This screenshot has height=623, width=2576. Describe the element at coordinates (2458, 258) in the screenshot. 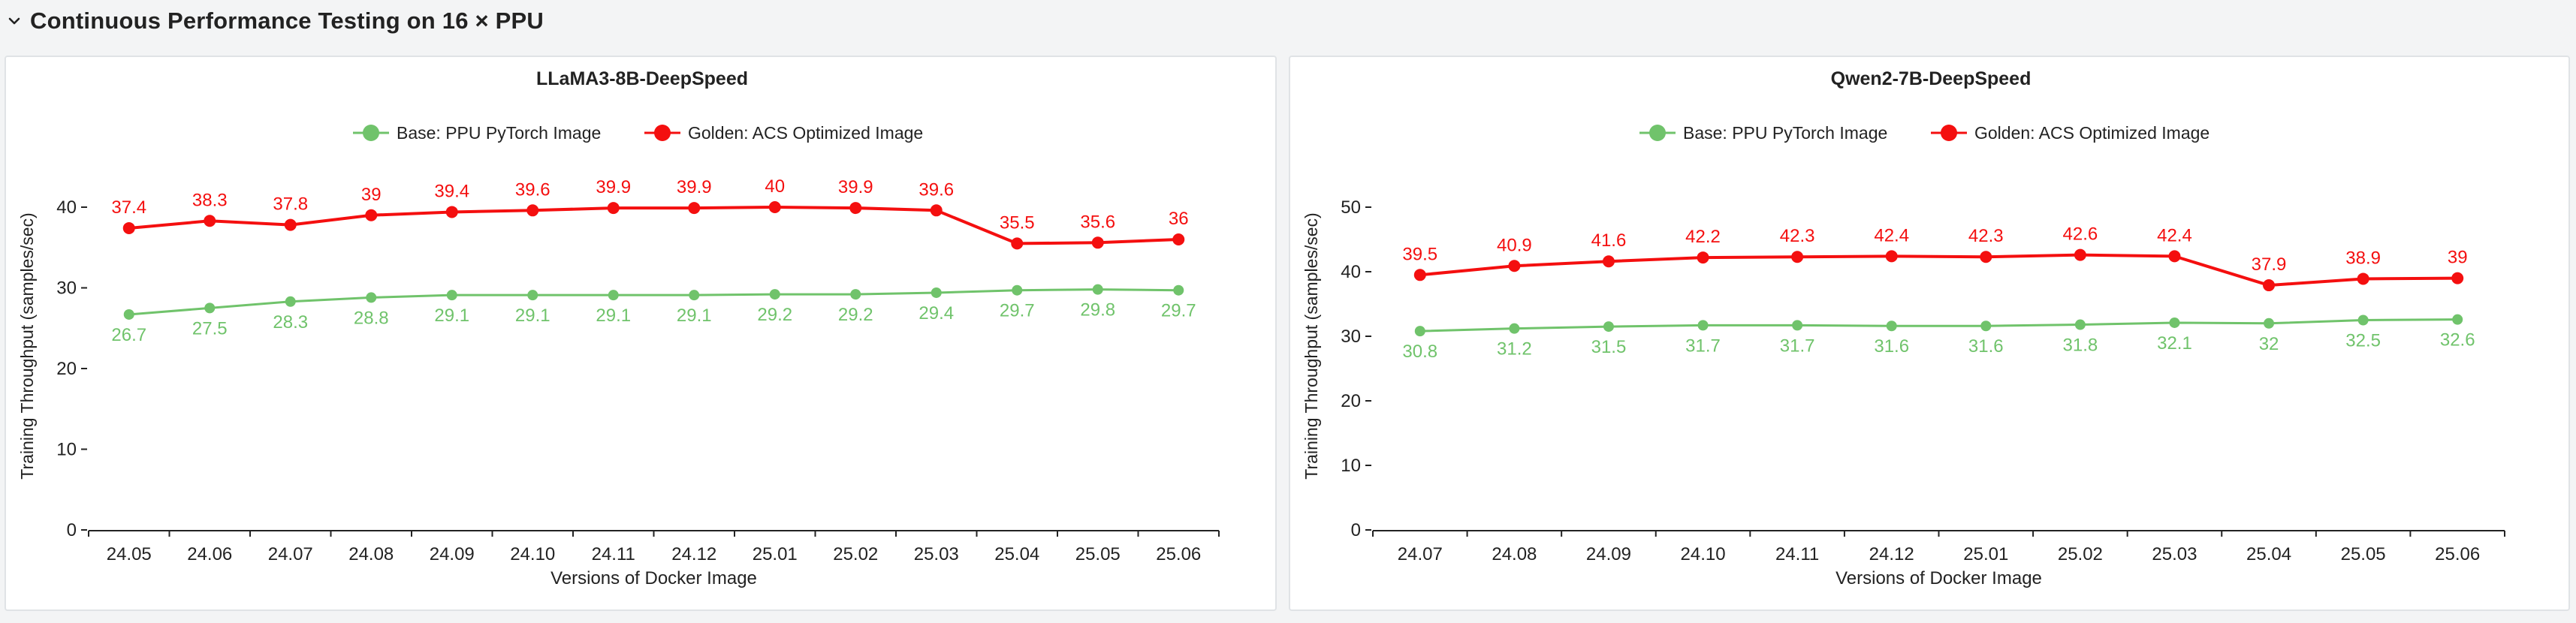

I see `data-label: 39` at that location.